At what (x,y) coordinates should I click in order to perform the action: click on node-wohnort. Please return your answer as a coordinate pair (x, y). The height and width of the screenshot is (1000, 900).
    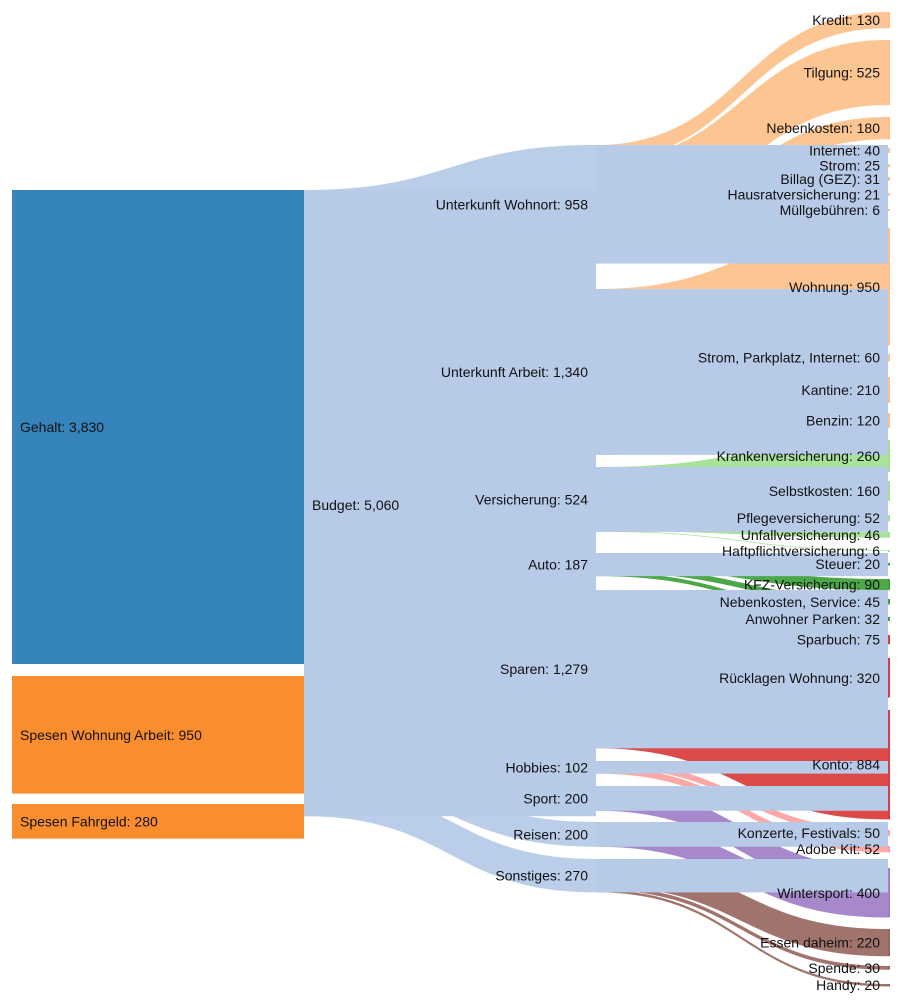
    Looking at the image, I should click on (742, 204).